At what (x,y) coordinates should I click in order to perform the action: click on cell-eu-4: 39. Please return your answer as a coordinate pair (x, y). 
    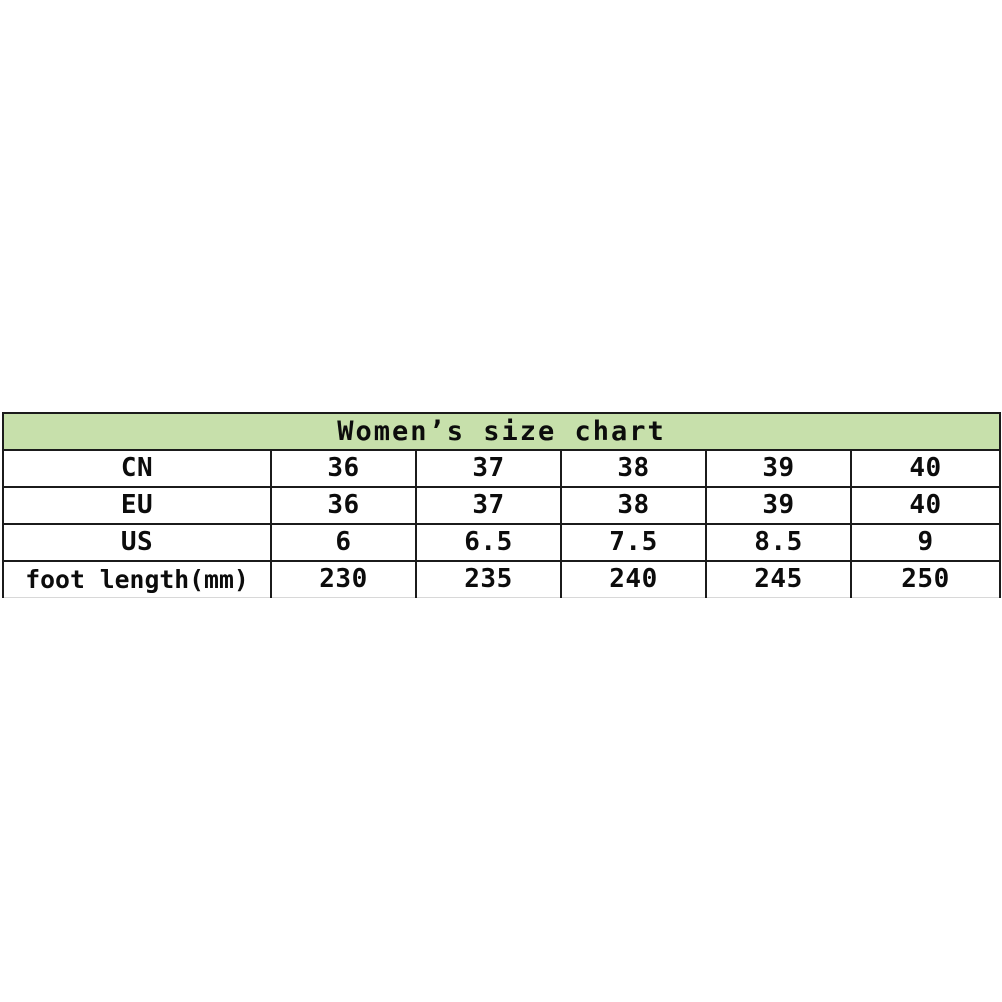
    Looking at the image, I should click on (778, 505).